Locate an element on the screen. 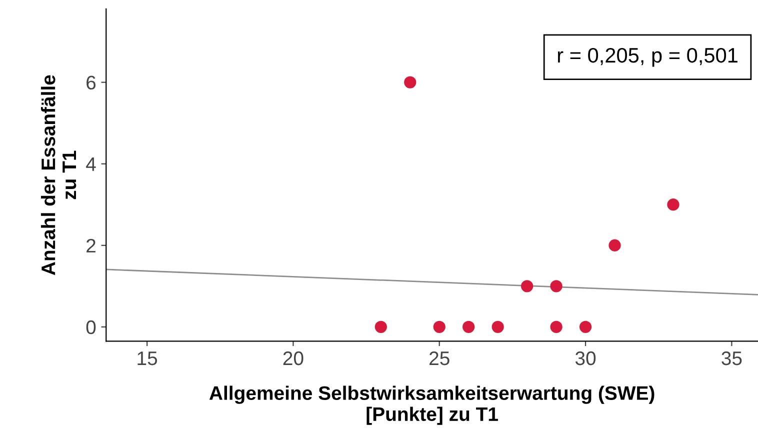 This screenshot has height=446, width=758. y-tick-label: 0 is located at coordinates (91, 327).